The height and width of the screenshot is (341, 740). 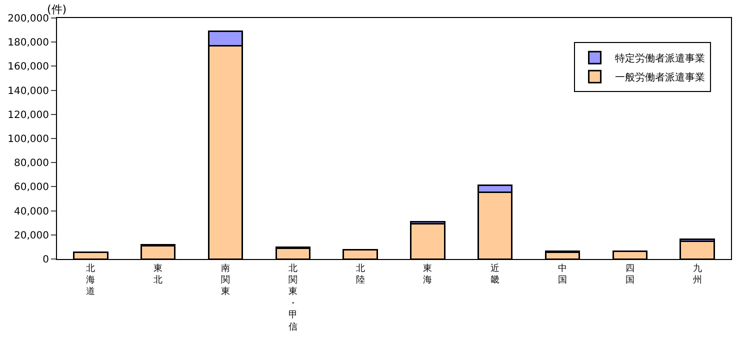 What do you see at coordinates (31, 236) in the screenshot?
I see `y-tick-label: 20,000` at bounding box center [31, 236].